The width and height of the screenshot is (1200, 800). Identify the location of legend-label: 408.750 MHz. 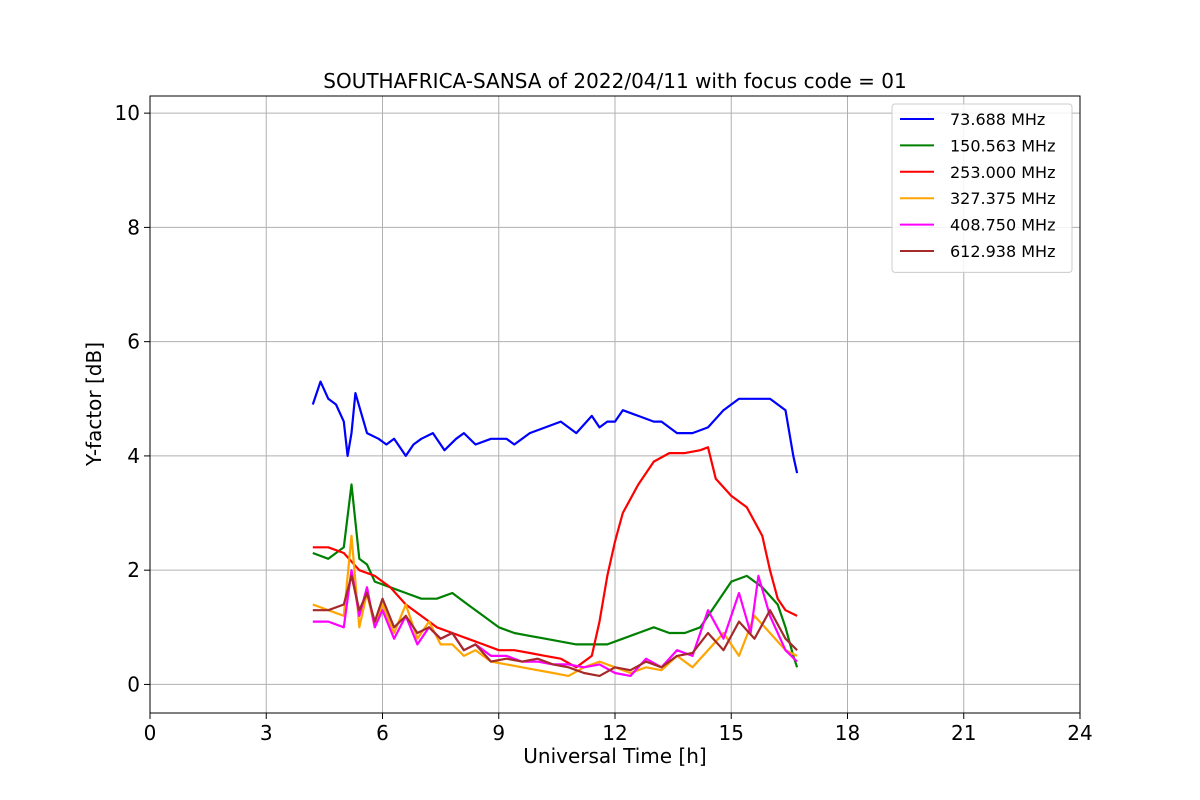
(1002, 225).